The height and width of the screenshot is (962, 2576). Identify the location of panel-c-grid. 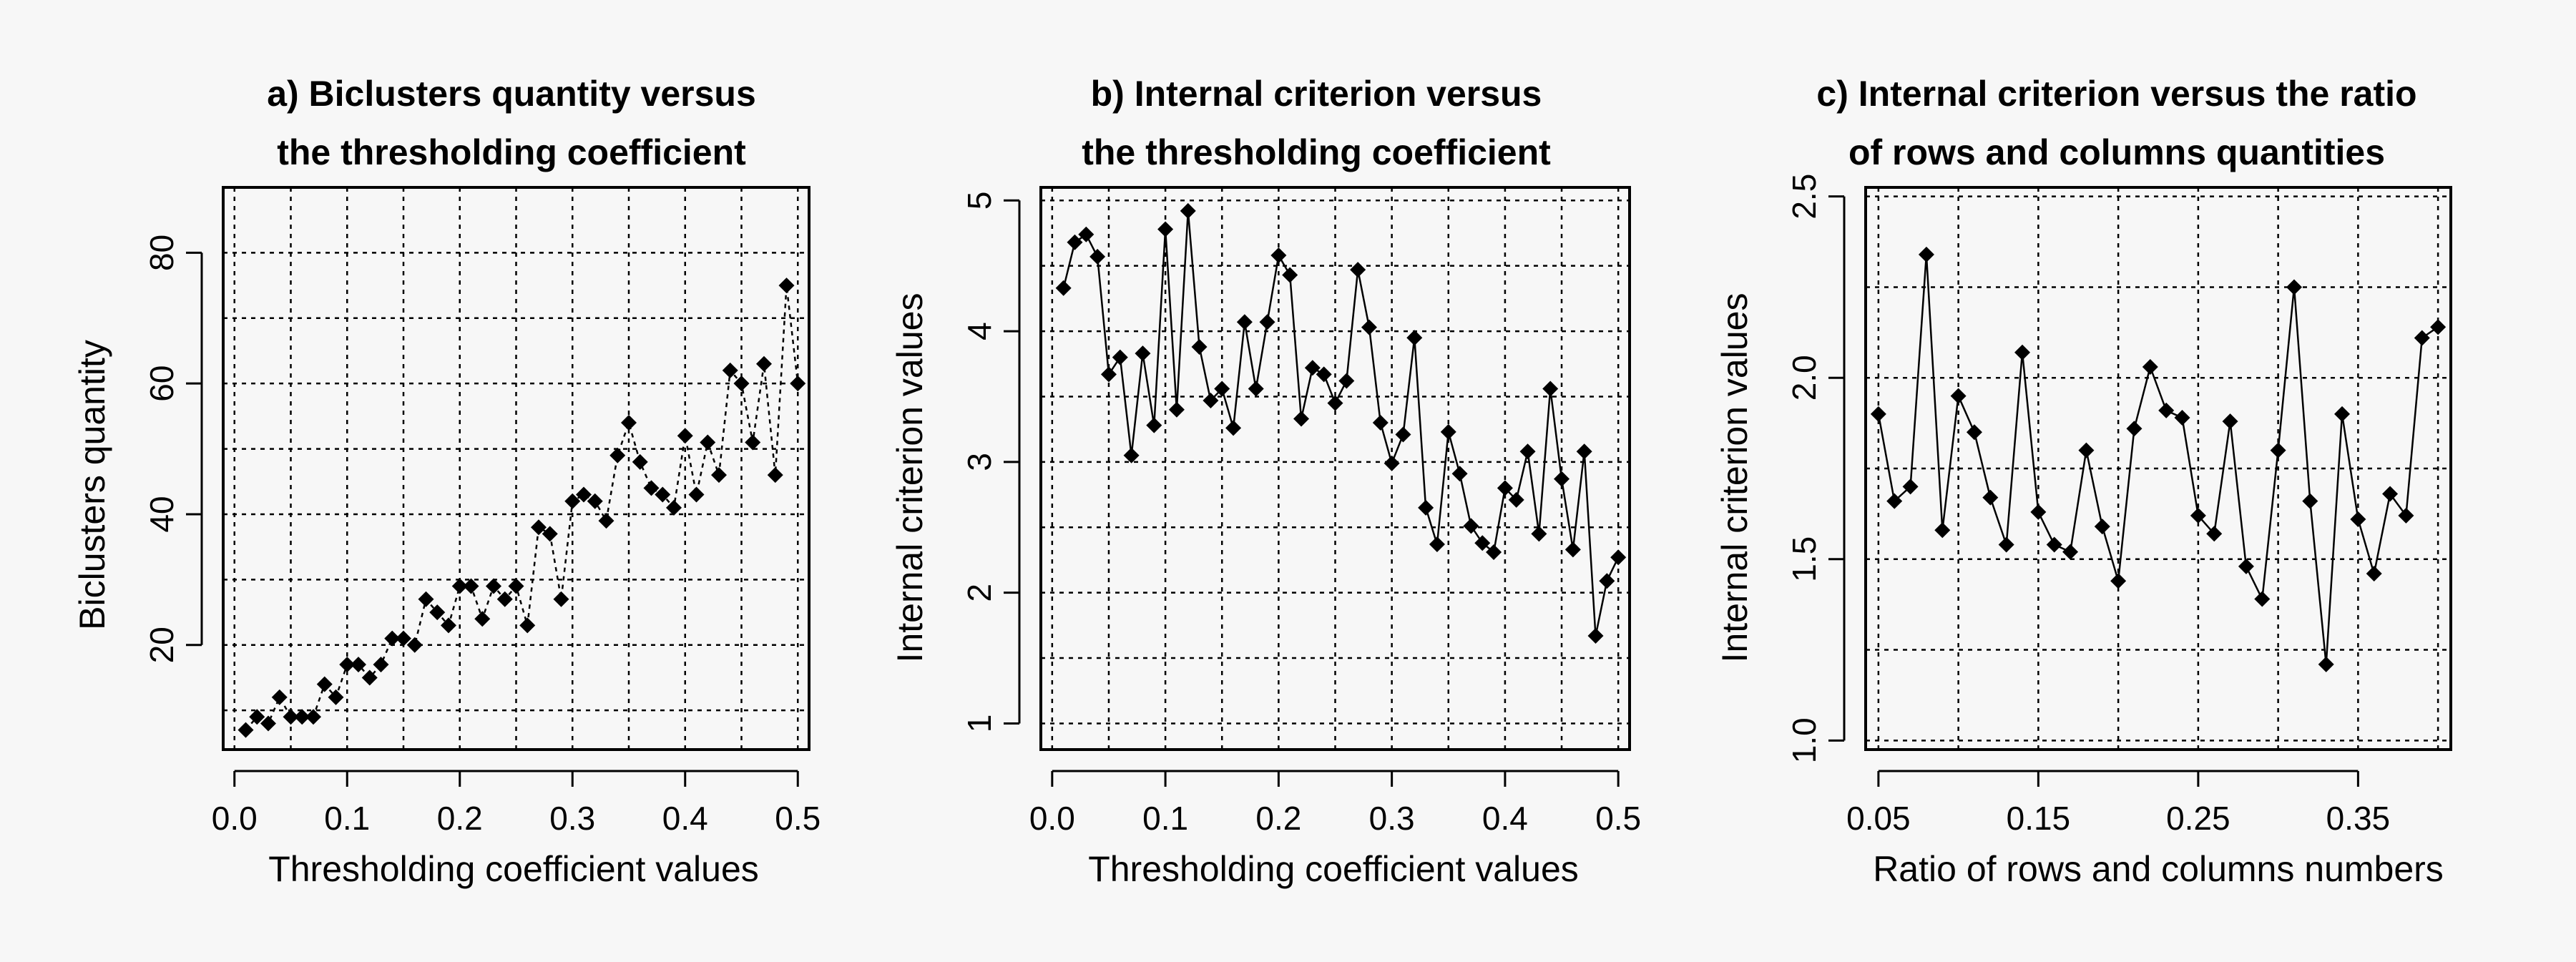
(2158, 468).